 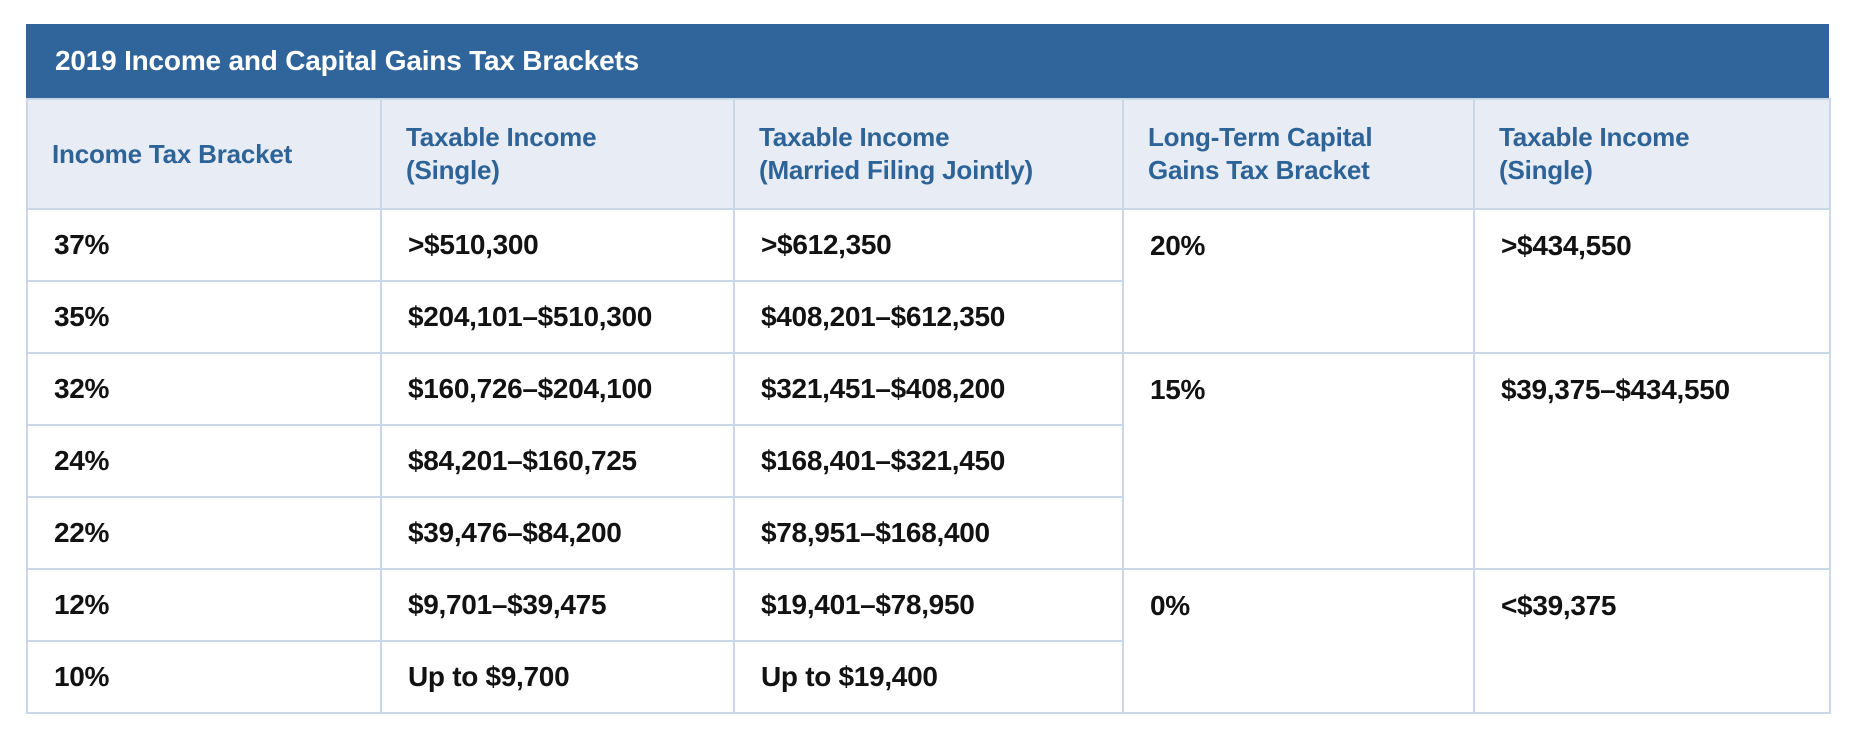 What do you see at coordinates (928, 245) in the screenshot?
I see `taxable-married-cell: >$612,350` at bounding box center [928, 245].